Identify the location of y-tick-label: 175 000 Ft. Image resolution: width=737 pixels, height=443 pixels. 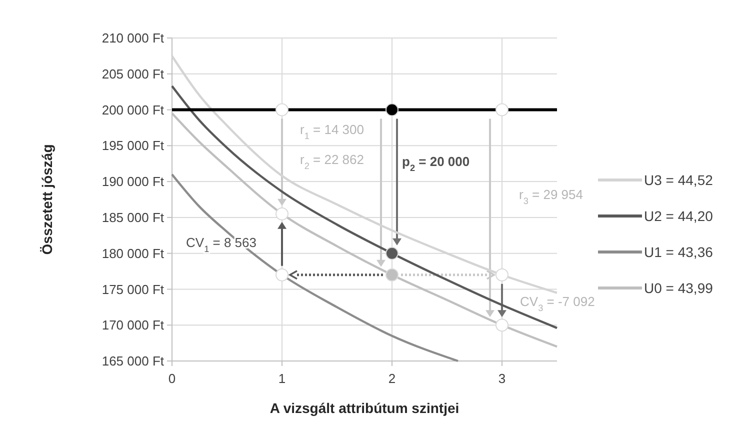
(133, 289).